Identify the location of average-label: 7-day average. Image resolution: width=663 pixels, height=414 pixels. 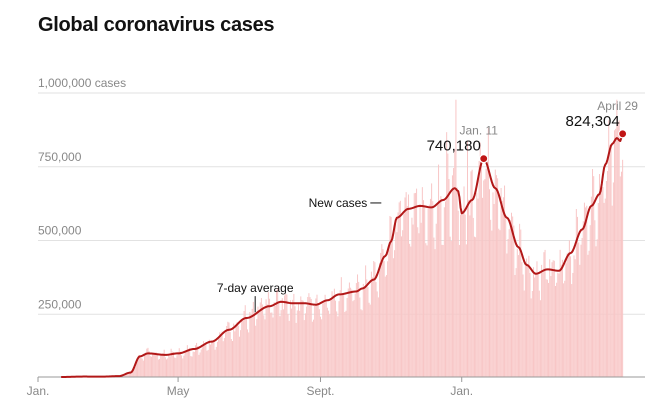
(255, 288).